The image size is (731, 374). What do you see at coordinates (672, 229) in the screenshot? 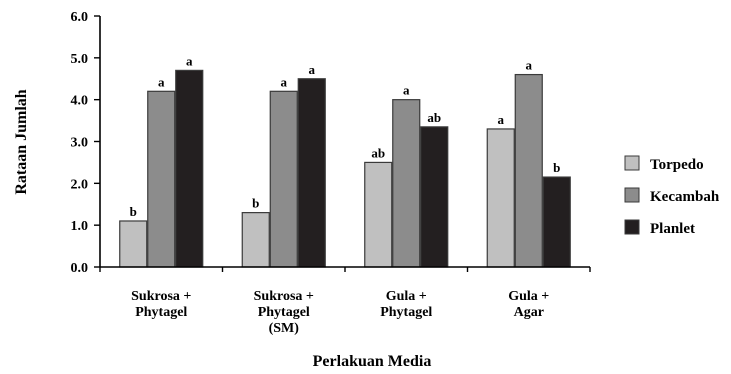
I see `legend-label-planlet: Planlet` at bounding box center [672, 229].